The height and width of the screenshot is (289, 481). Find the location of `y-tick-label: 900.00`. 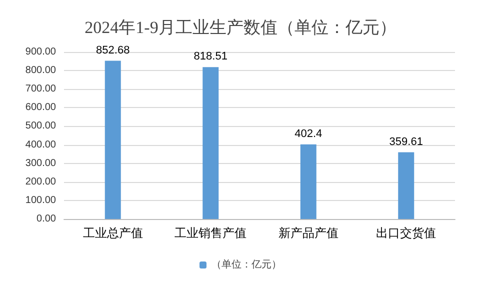

y-tick-label: 900.00 is located at coordinates (40, 52).